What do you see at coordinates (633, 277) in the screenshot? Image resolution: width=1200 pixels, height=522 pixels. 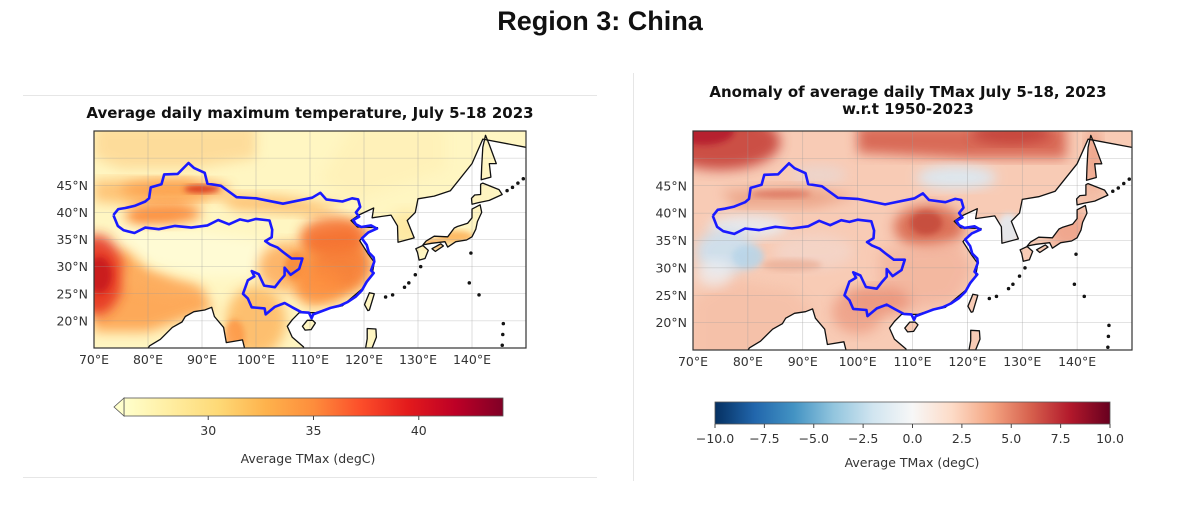 I see `panel-divider` at bounding box center [633, 277].